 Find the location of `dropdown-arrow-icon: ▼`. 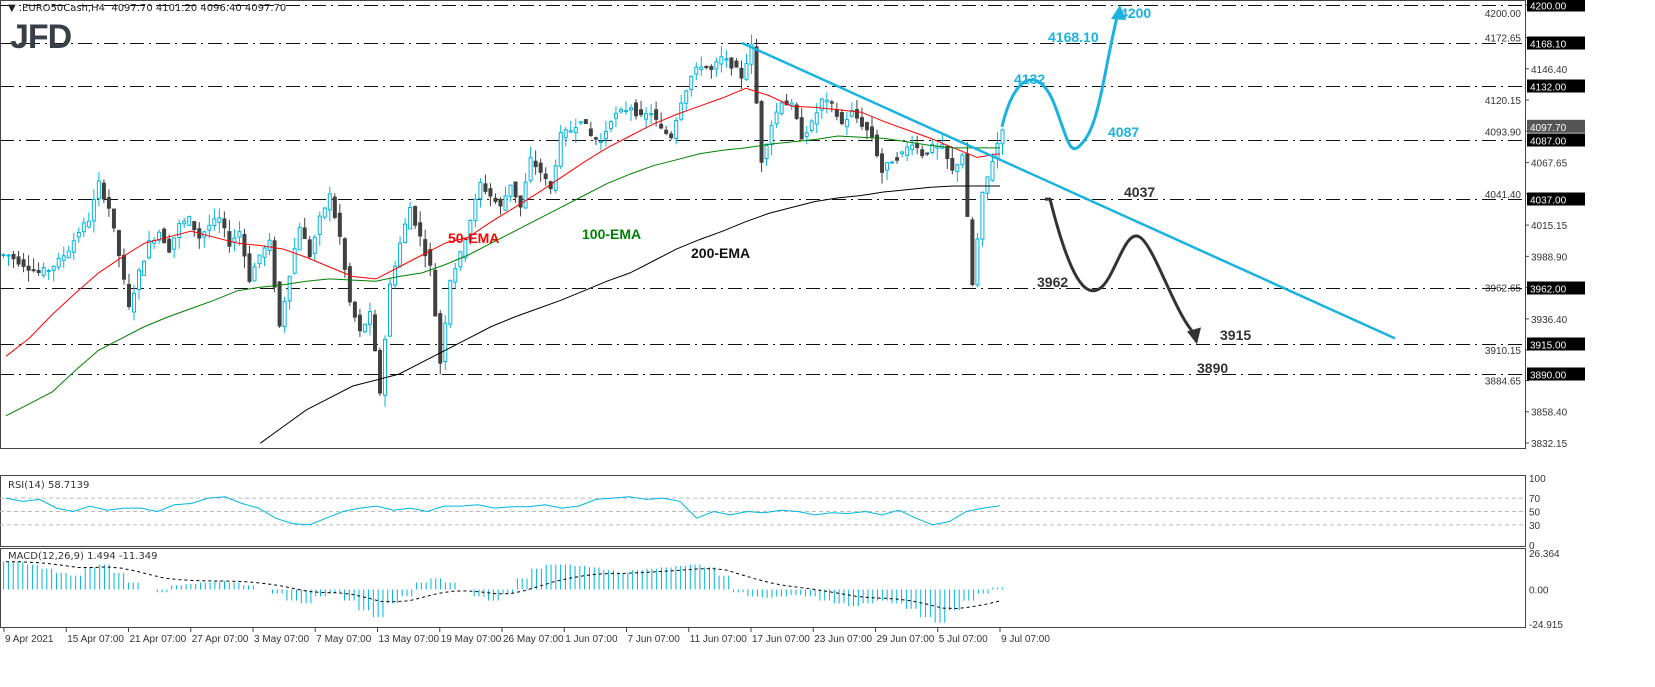

dropdown-arrow-icon: ▼ is located at coordinates (13, 8).